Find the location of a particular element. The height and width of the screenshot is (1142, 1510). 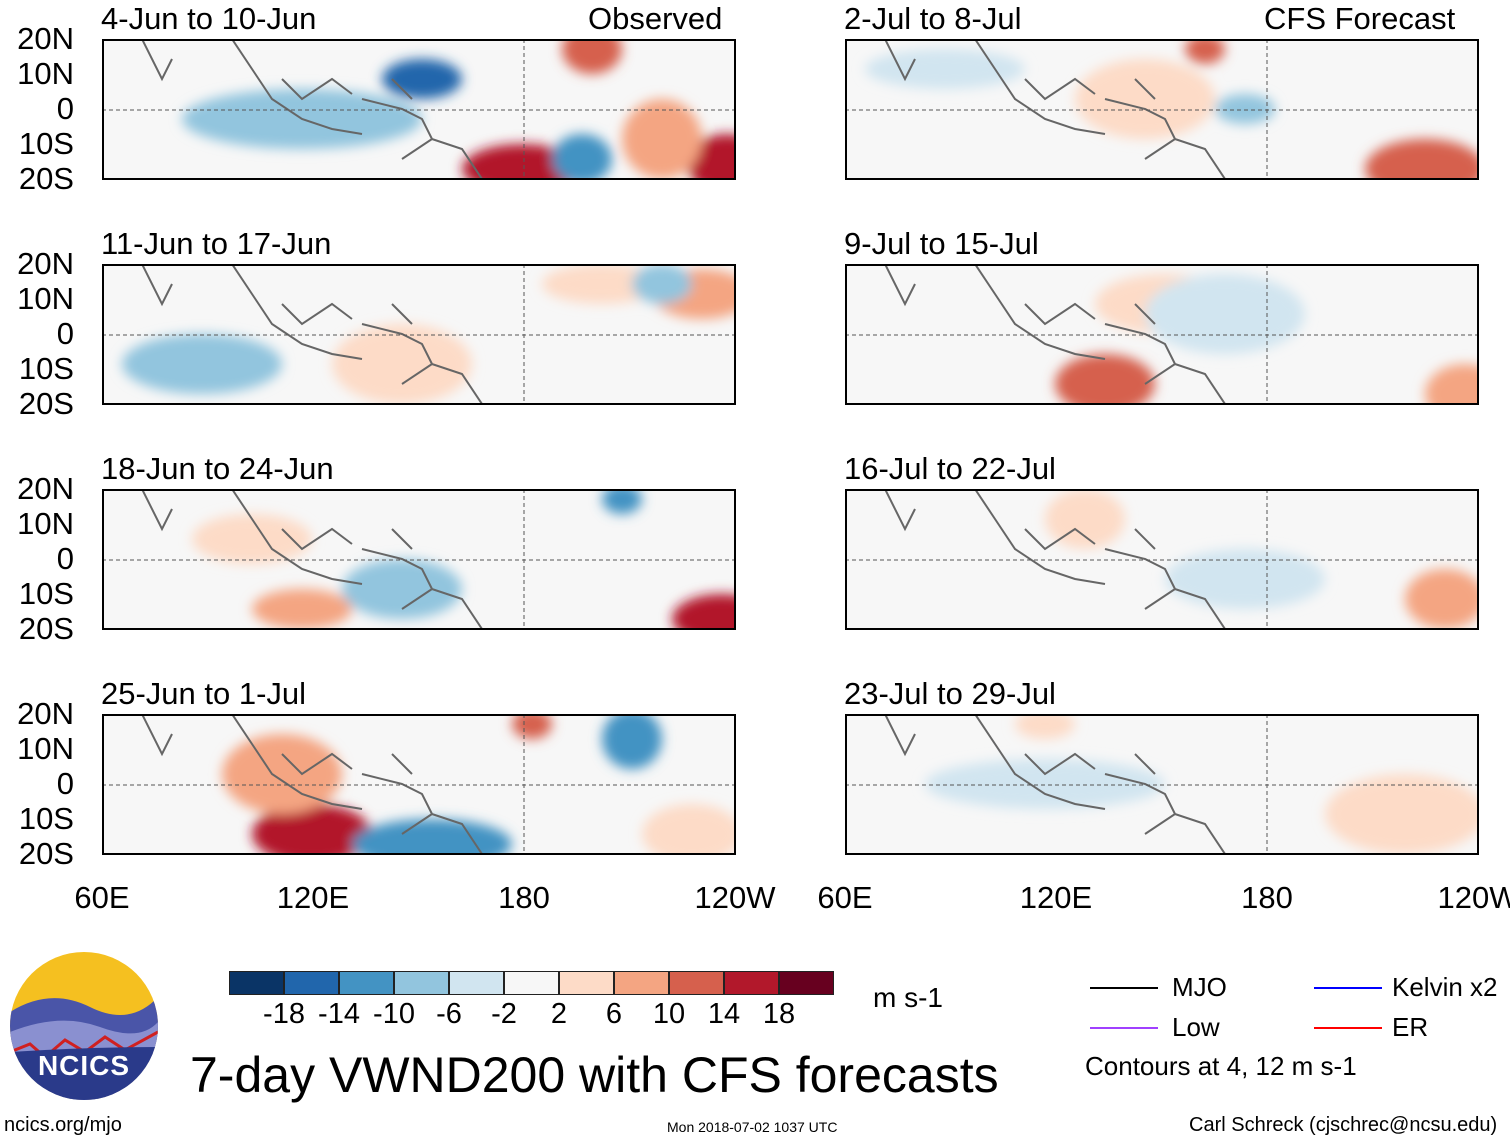

legend-line-mjo is located at coordinates (1124, 988).